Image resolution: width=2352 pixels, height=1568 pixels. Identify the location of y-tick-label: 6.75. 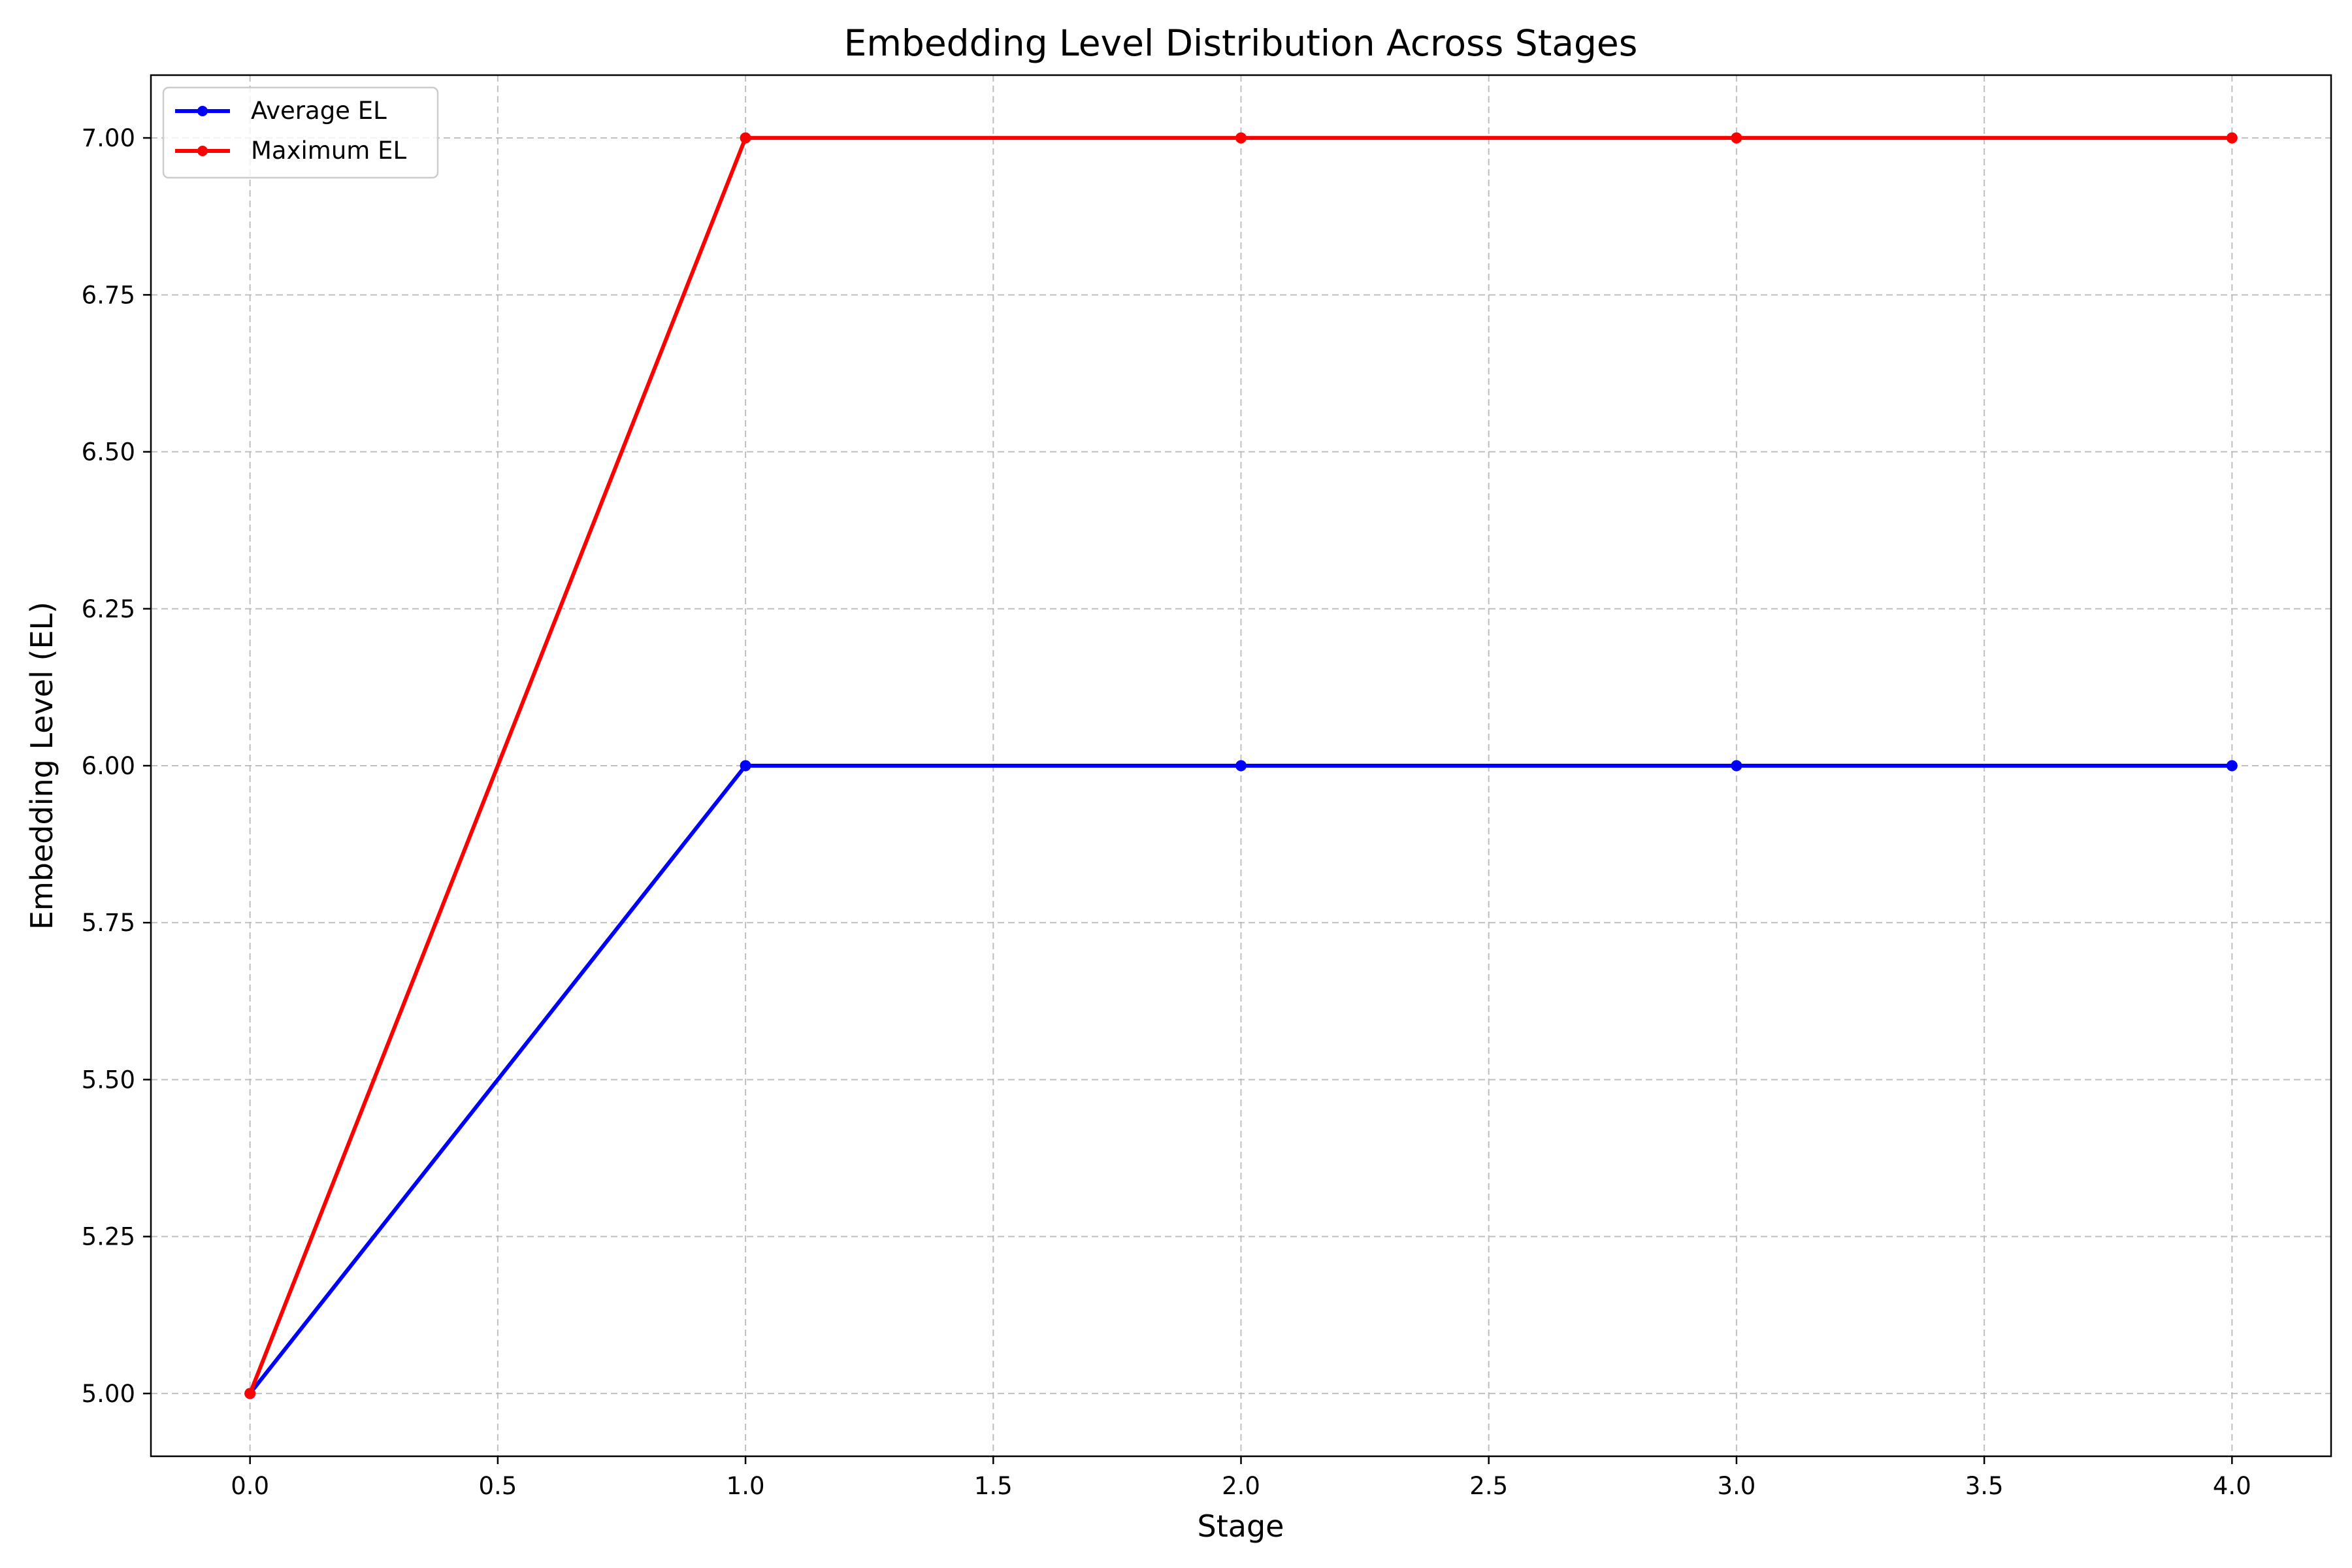
(108, 295).